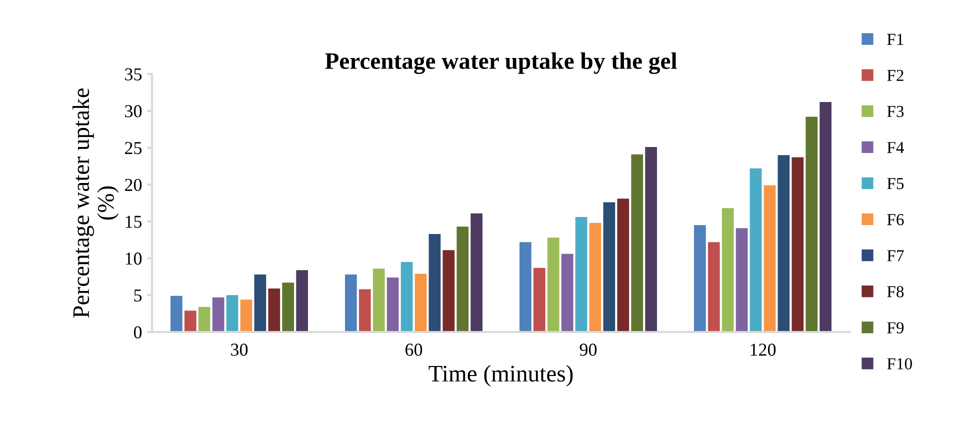  What do you see at coordinates (133, 185) in the screenshot?
I see `y-tick-label: 20` at bounding box center [133, 185].